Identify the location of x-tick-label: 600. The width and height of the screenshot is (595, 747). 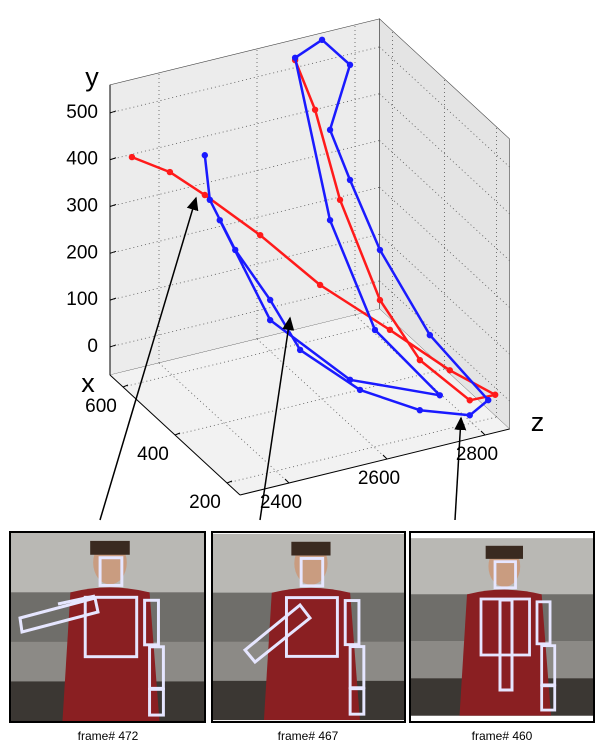
(101, 406).